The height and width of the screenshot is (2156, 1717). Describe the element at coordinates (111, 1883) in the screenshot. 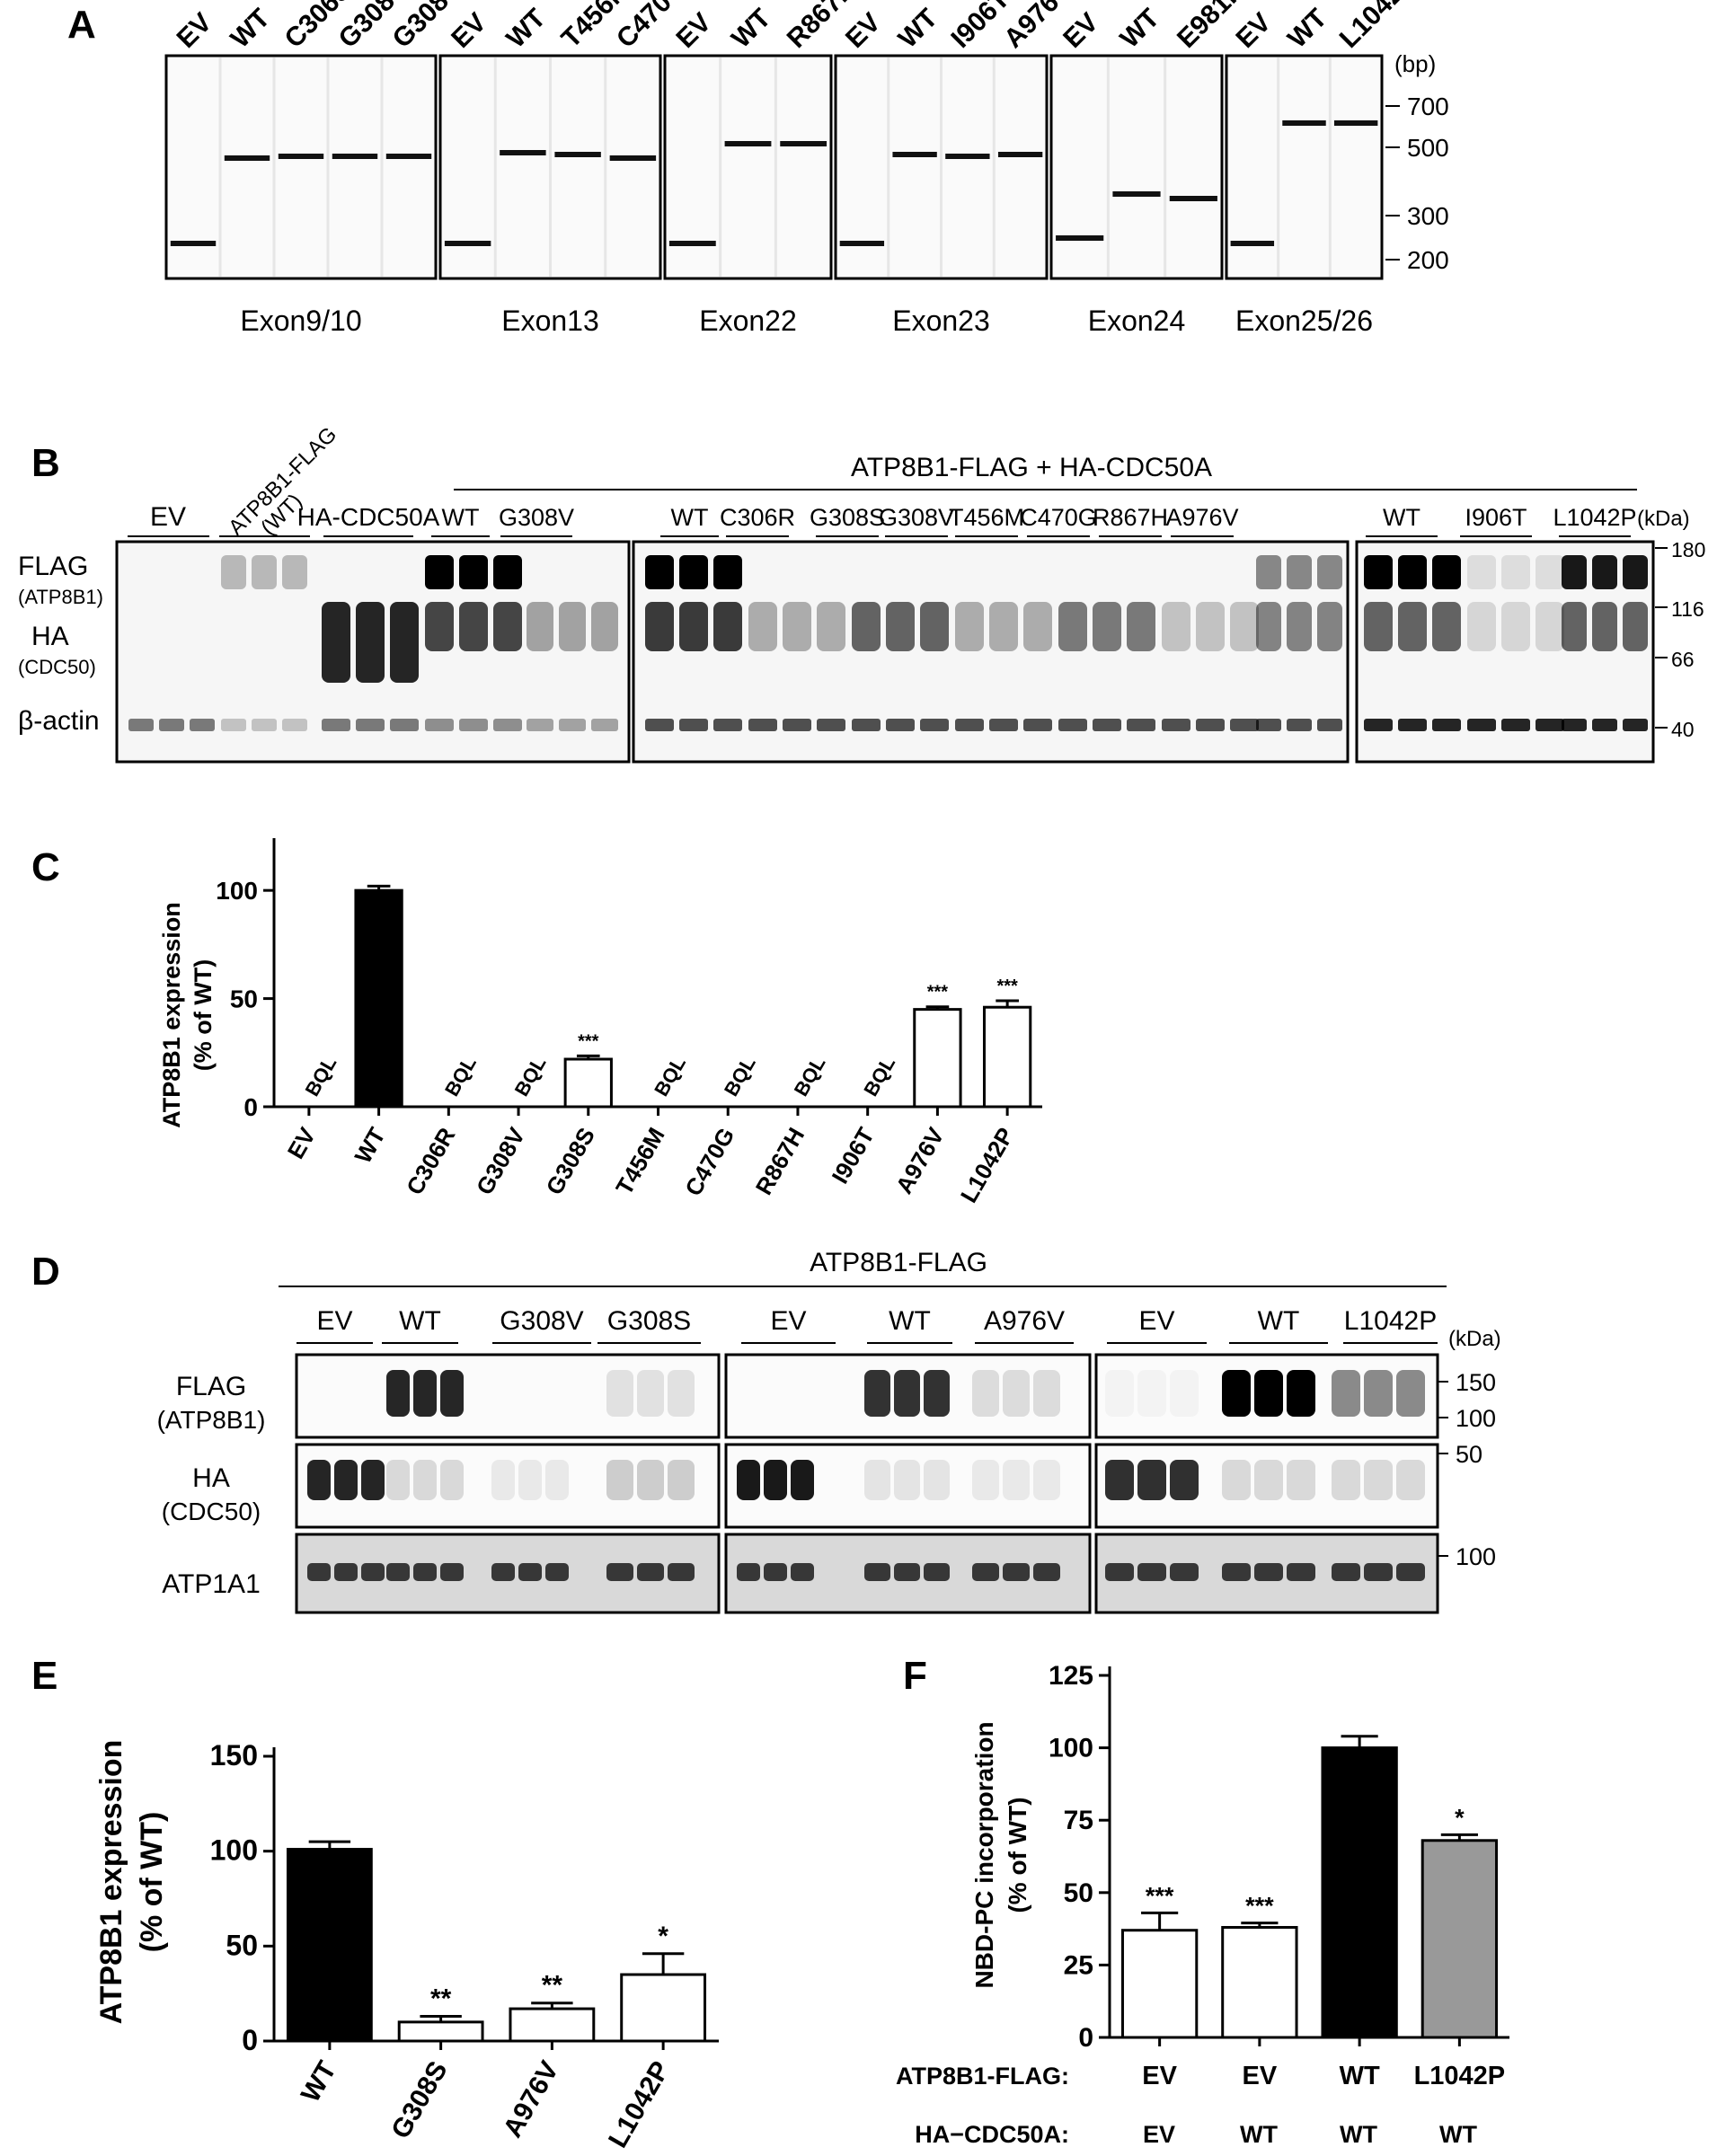

I see `panel-e-ylabel-1: ATP8B1 expression` at that location.